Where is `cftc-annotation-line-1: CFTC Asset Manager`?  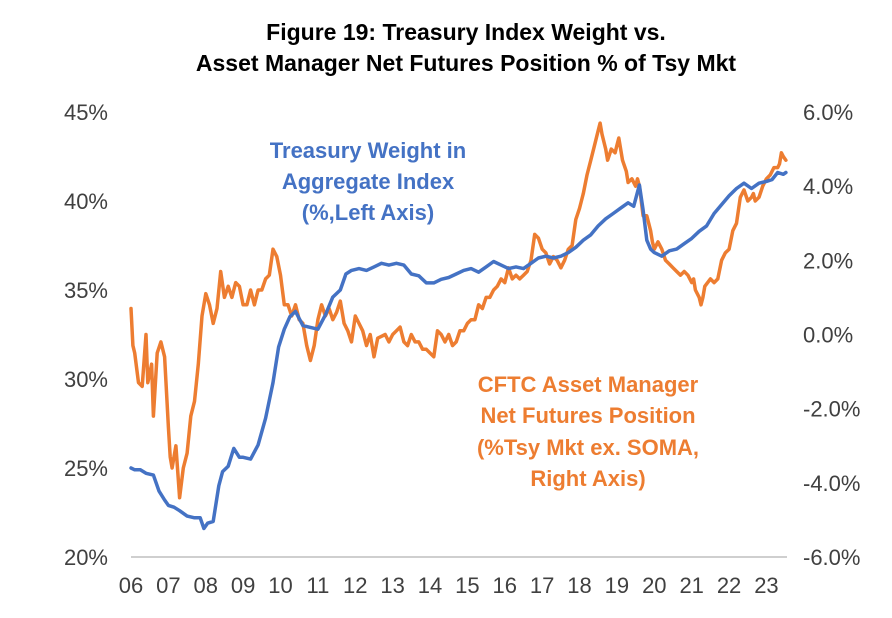
cftc-annotation-line-1: CFTC Asset Manager is located at coordinates (588, 384).